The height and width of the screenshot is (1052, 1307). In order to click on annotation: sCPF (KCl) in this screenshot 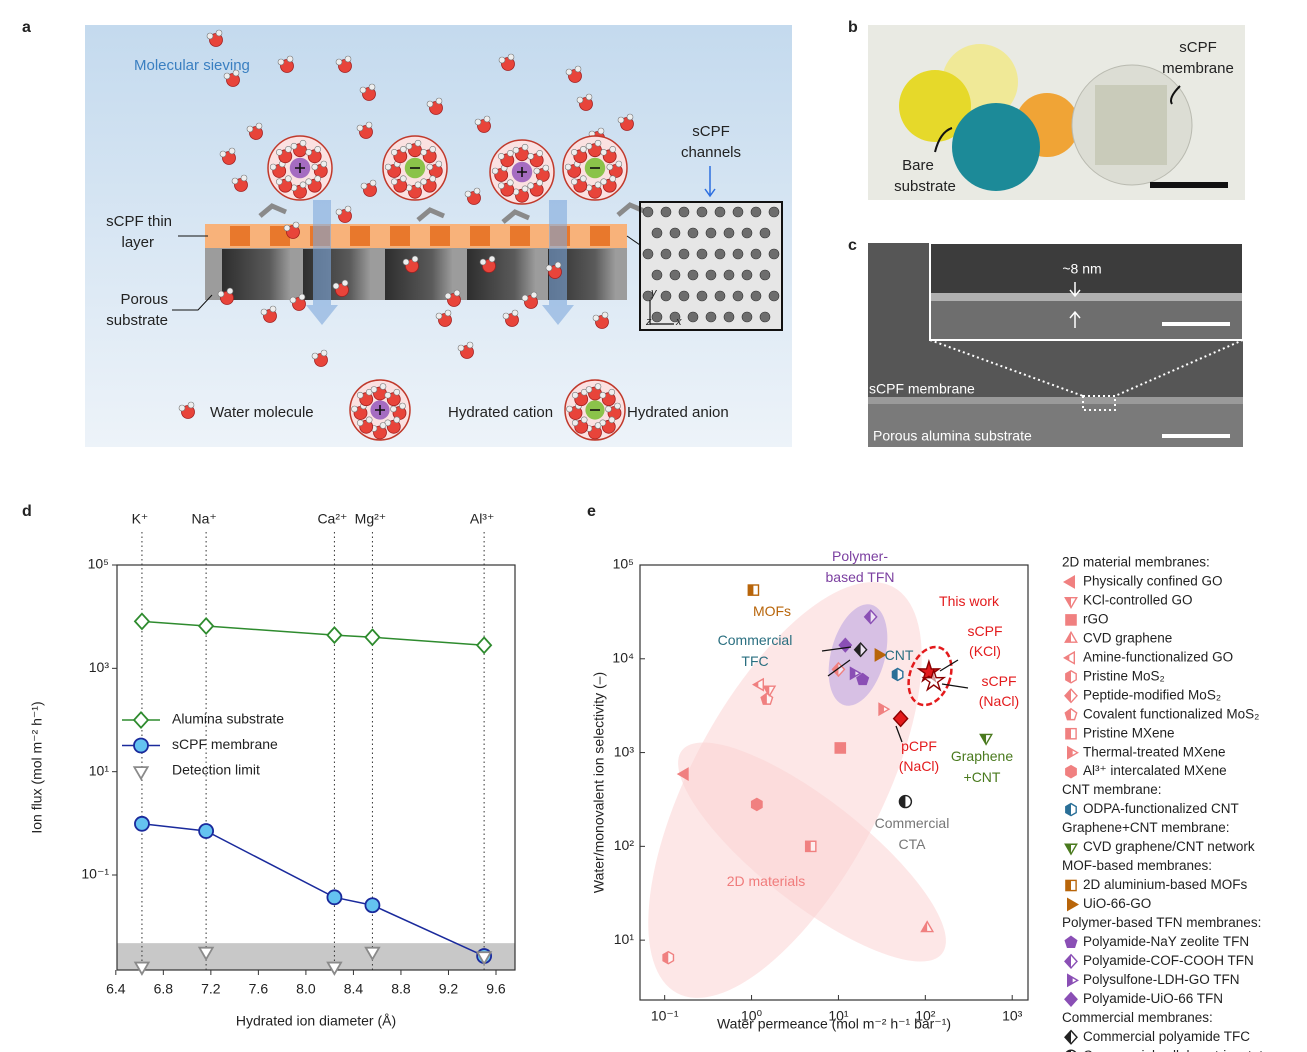, I will do `click(985, 641)`.